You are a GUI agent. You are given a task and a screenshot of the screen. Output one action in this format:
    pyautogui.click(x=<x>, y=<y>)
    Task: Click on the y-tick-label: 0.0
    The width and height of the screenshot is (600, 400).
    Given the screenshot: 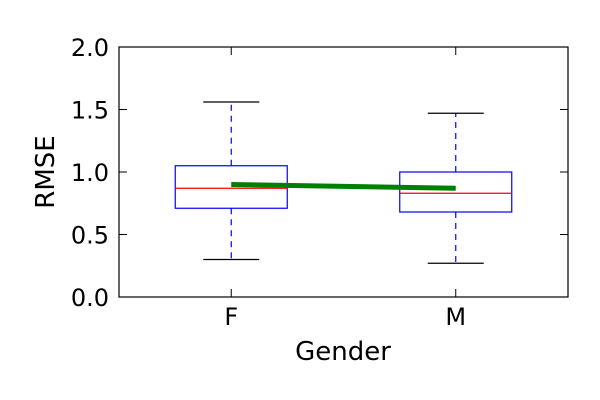 What is the action you would take?
    pyautogui.click(x=90, y=298)
    